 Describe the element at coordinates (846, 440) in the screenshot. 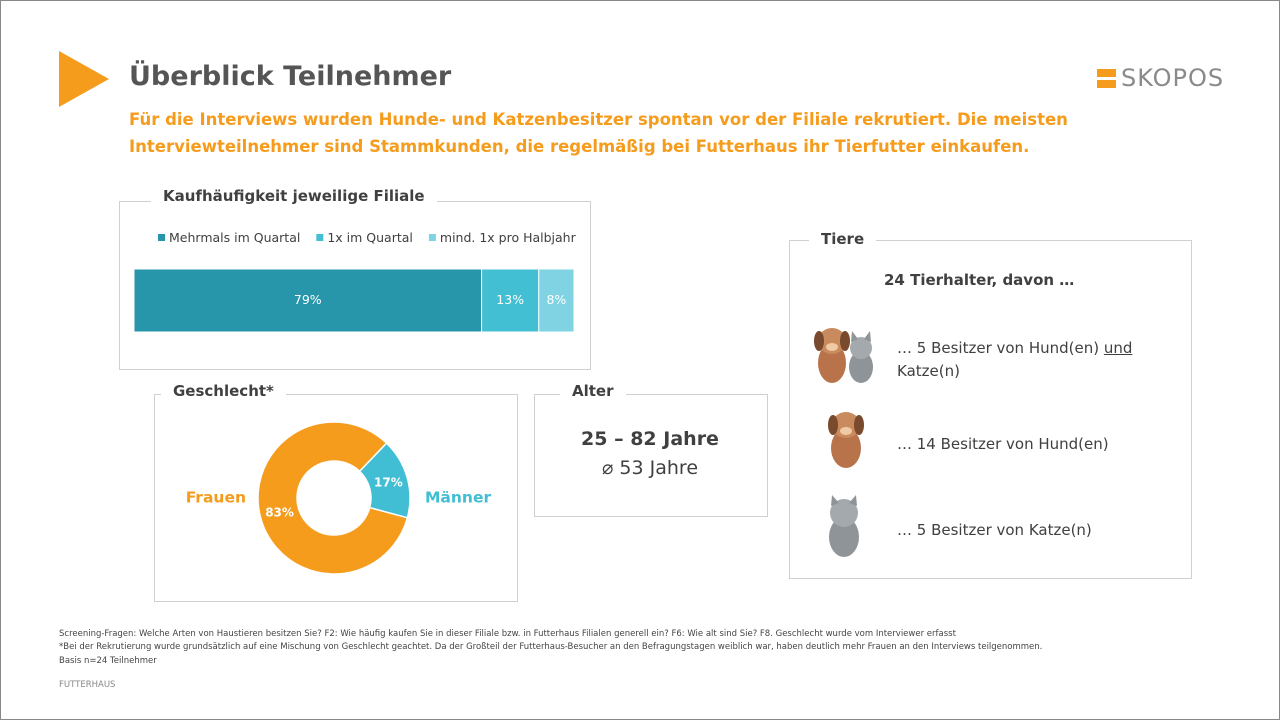

I see `dog-icon` at that location.